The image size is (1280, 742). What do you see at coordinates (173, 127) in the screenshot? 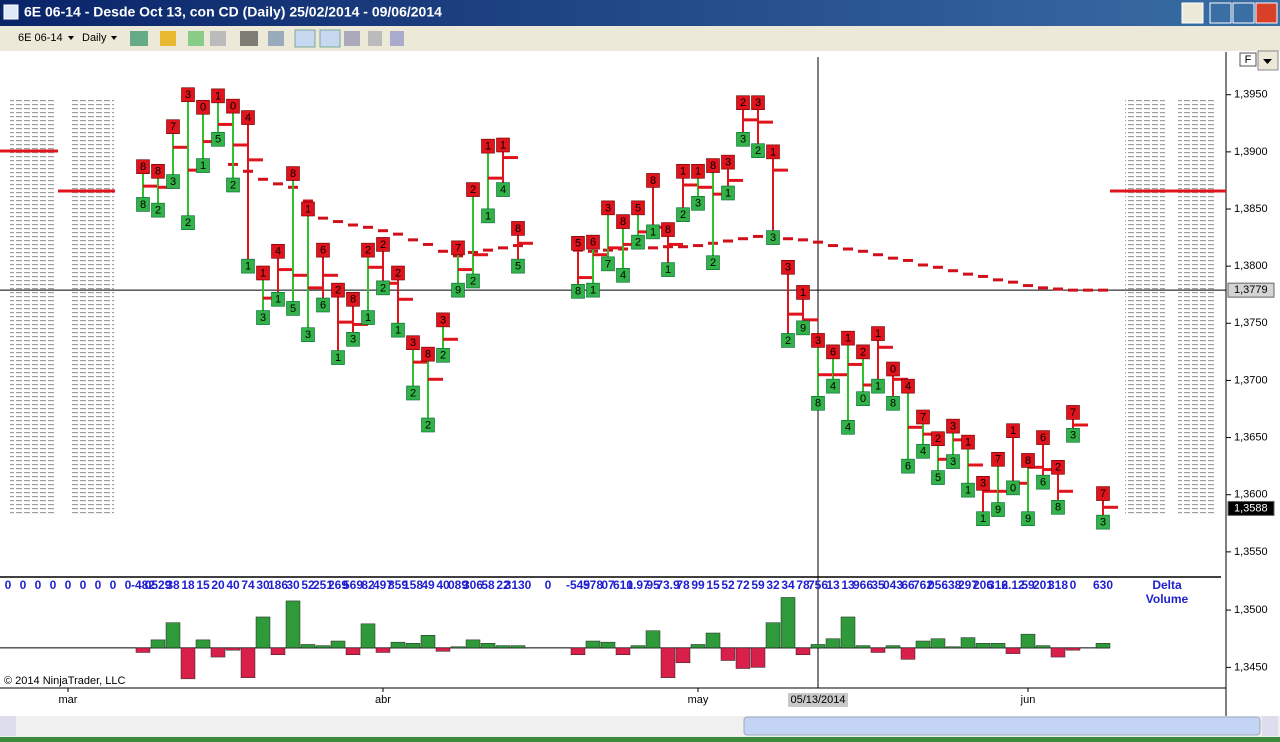
I see `high-label: 7` at bounding box center [173, 127].